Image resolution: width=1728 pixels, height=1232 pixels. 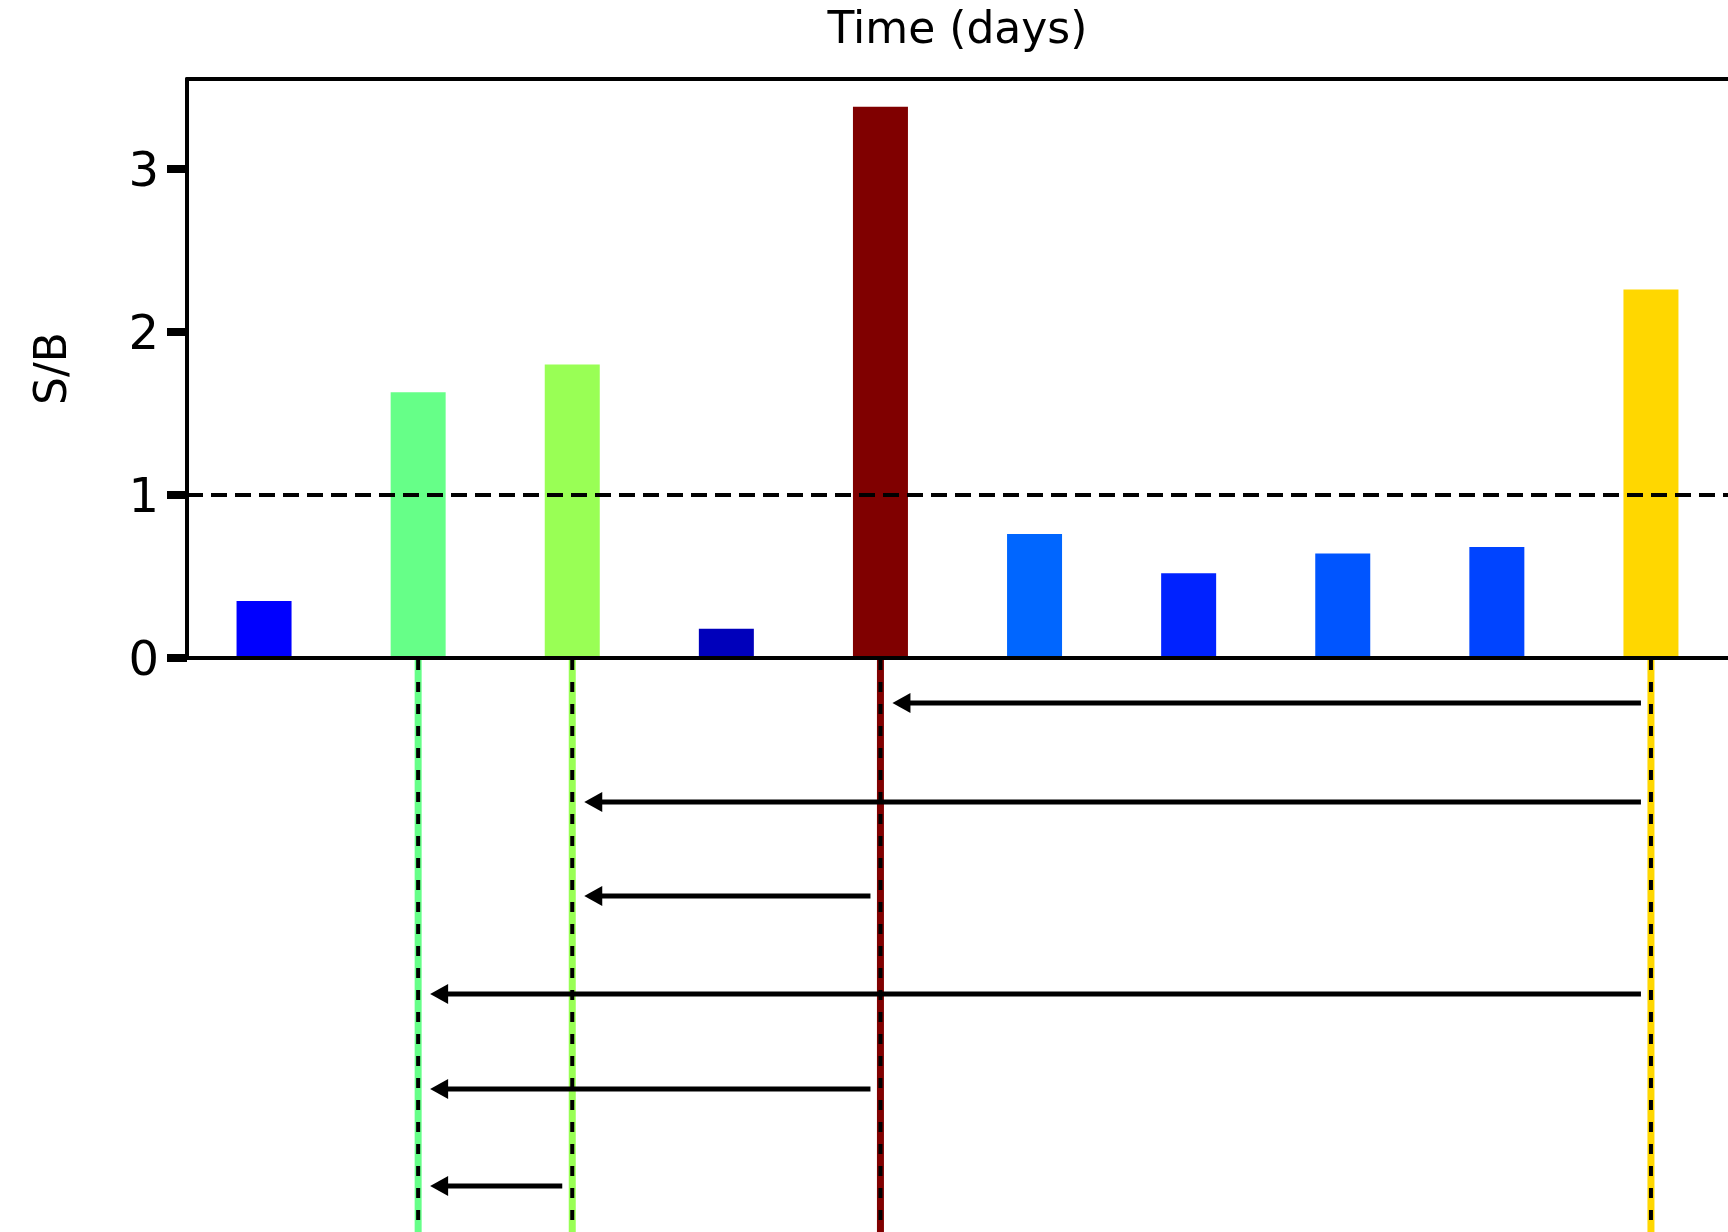 What do you see at coordinates (143, 658) in the screenshot?
I see `y-tick-label: 0` at bounding box center [143, 658].